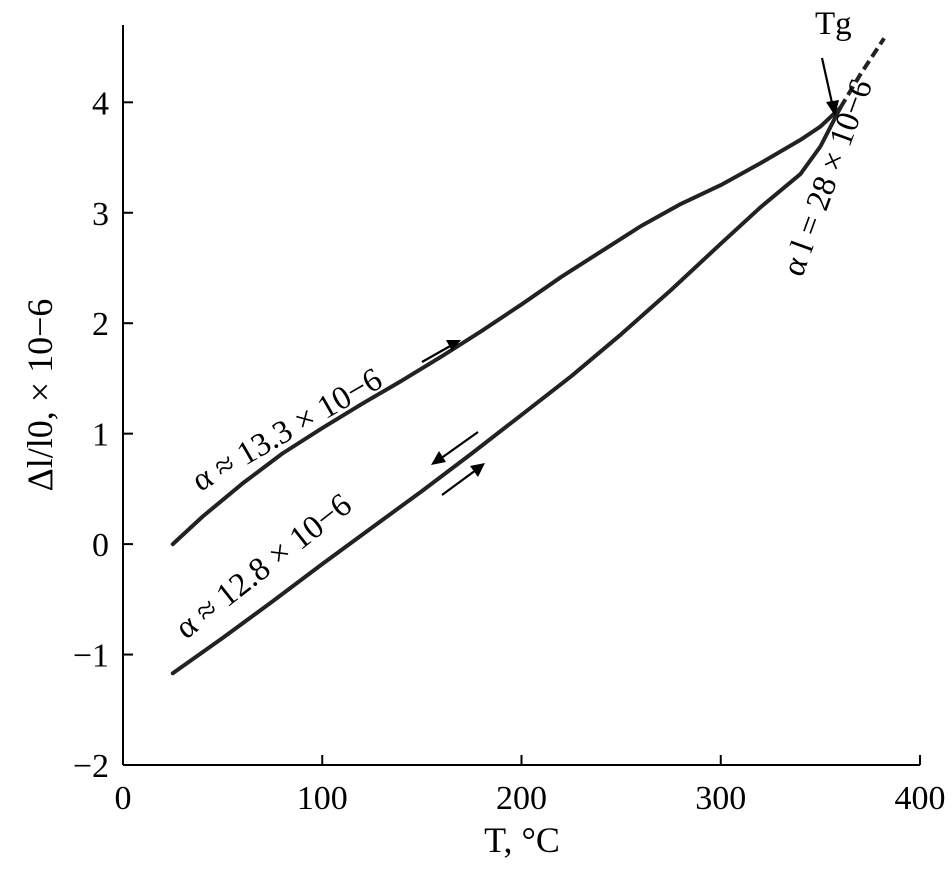  What do you see at coordinates (862, 73) in the screenshot?
I see `liquid-curve-dashed` at bounding box center [862, 73].